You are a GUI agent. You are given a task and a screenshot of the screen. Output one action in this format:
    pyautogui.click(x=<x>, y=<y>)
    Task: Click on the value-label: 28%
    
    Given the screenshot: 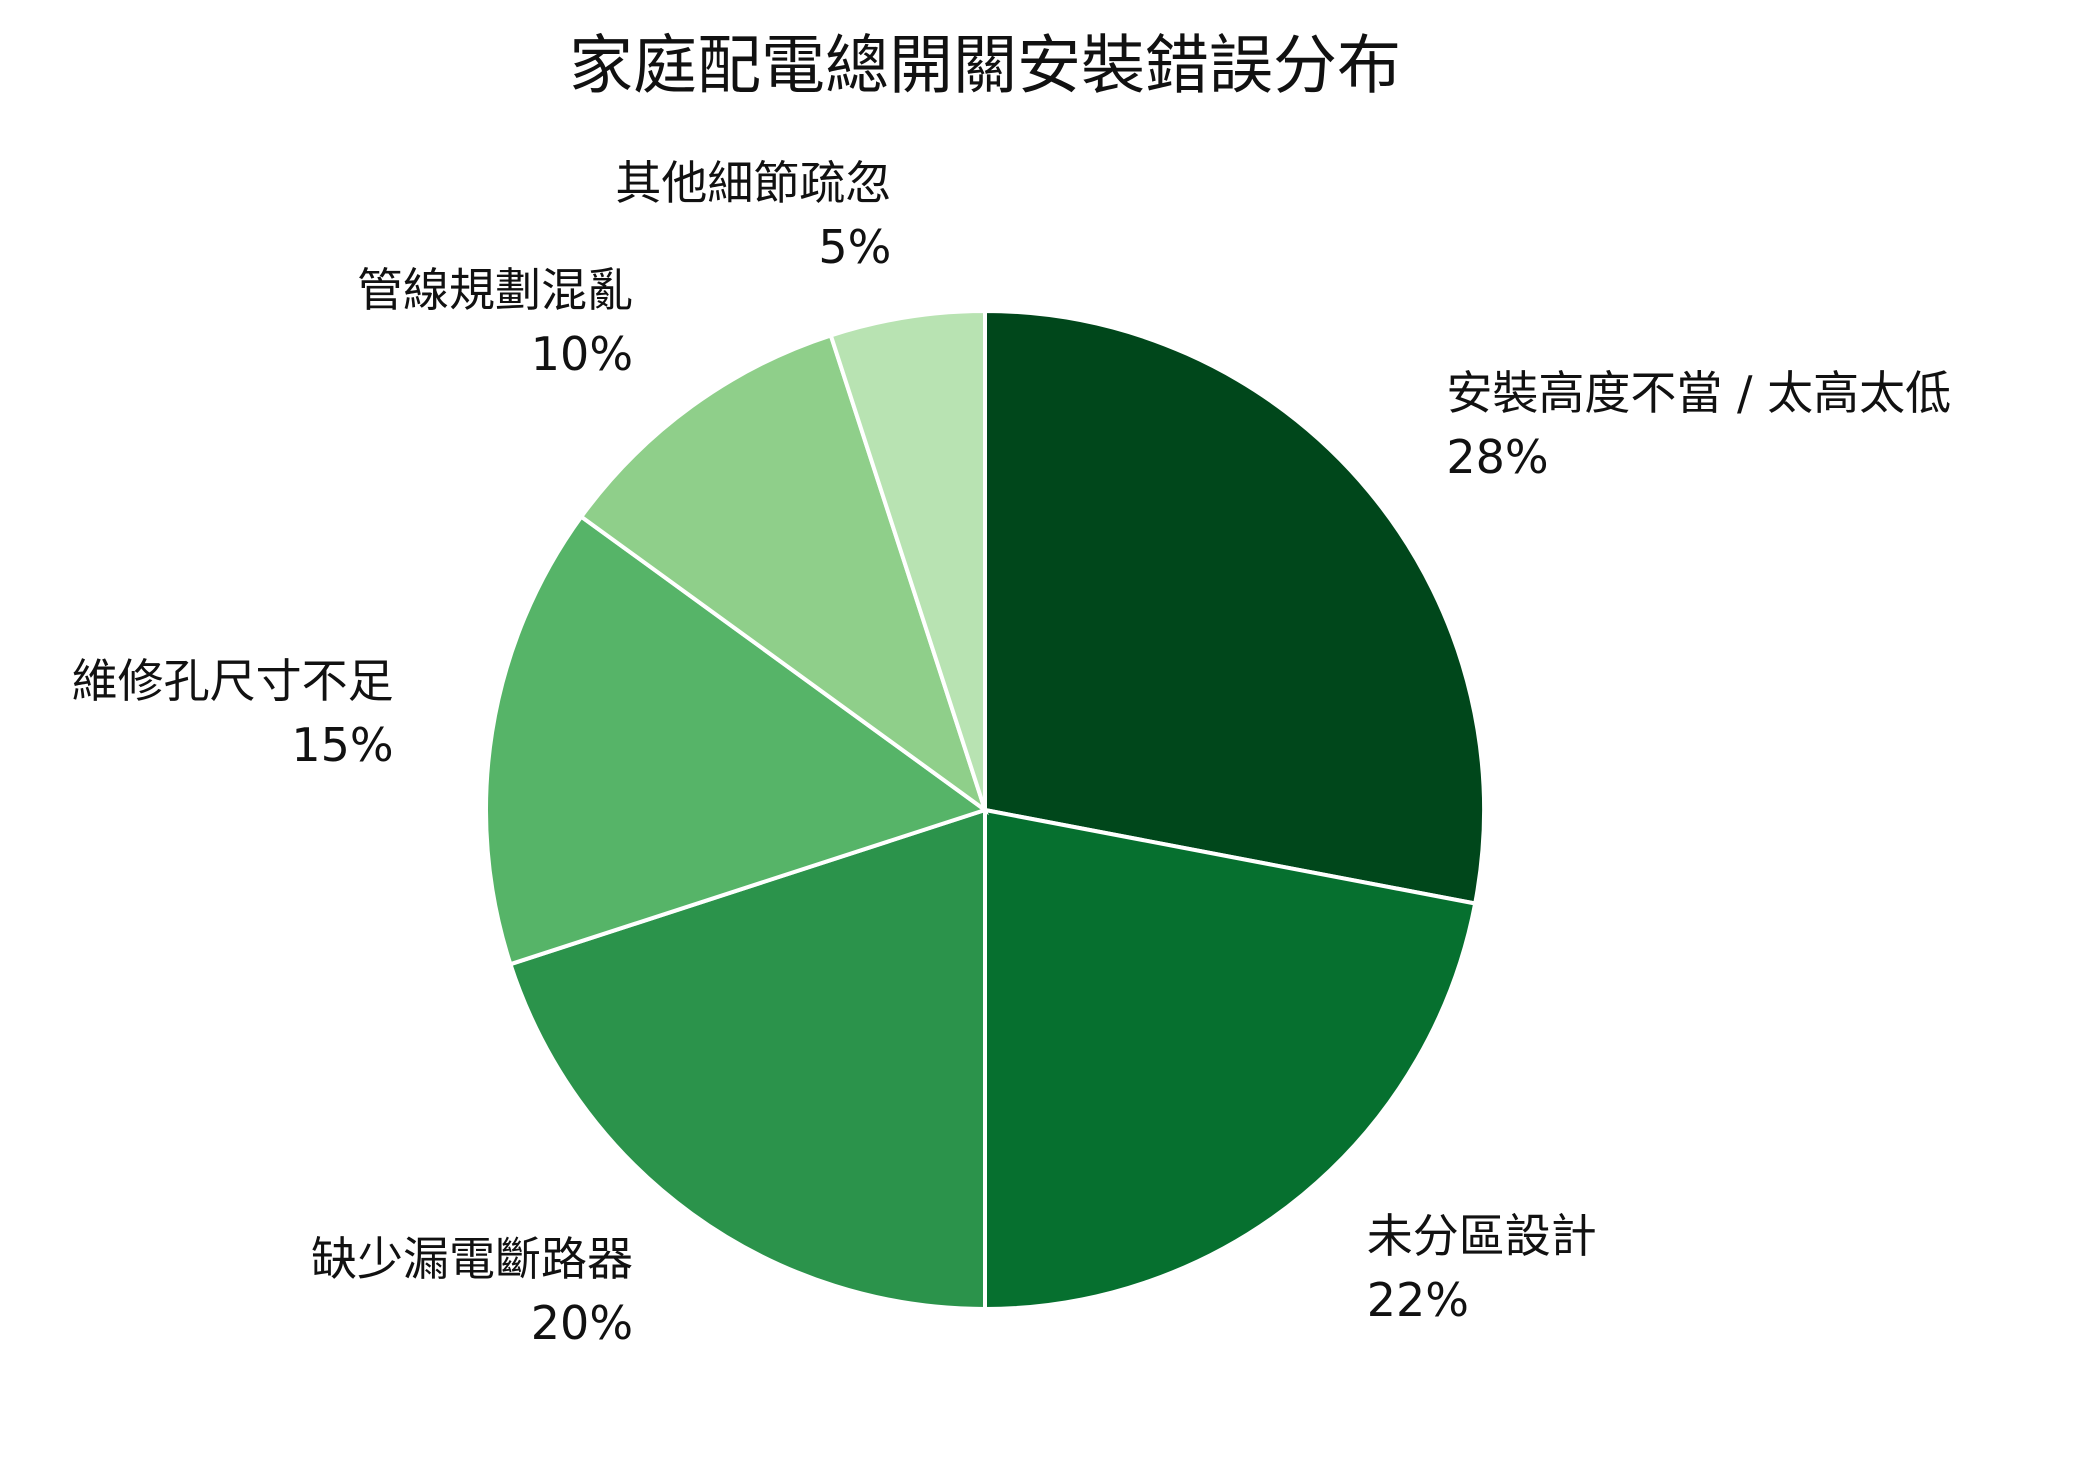 What is the action you would take?
    pyautogui.click(x=1497, y=457)
    